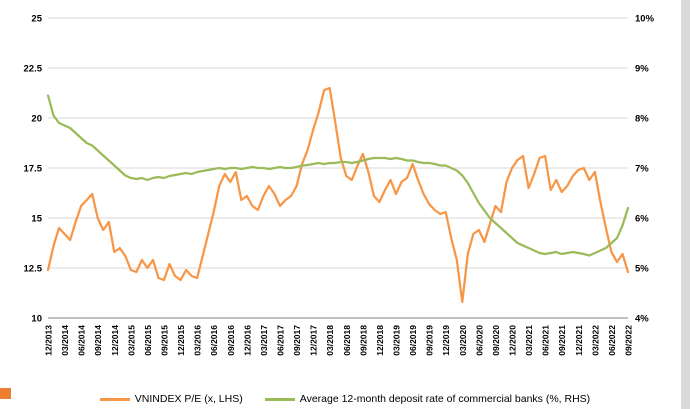 Image resolution: width=690 pixels, height=409 pixels. I want to click on svg-text: 15, so click(36, 219).